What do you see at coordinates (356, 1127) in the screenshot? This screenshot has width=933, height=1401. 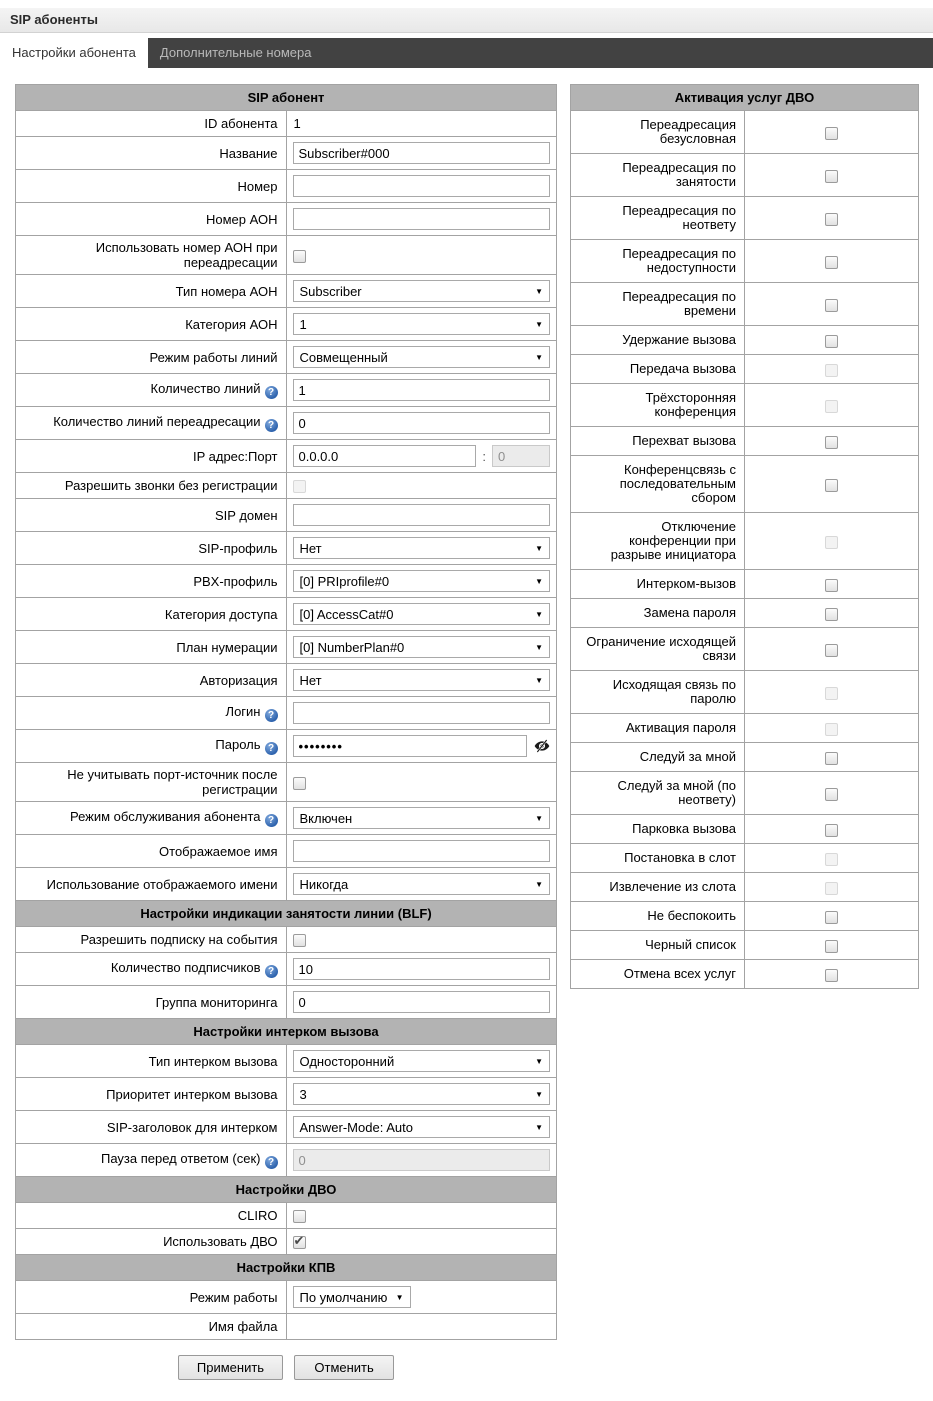 I see `select-value: Answer-Mode: Auto` at bounding box center [356, 1127].